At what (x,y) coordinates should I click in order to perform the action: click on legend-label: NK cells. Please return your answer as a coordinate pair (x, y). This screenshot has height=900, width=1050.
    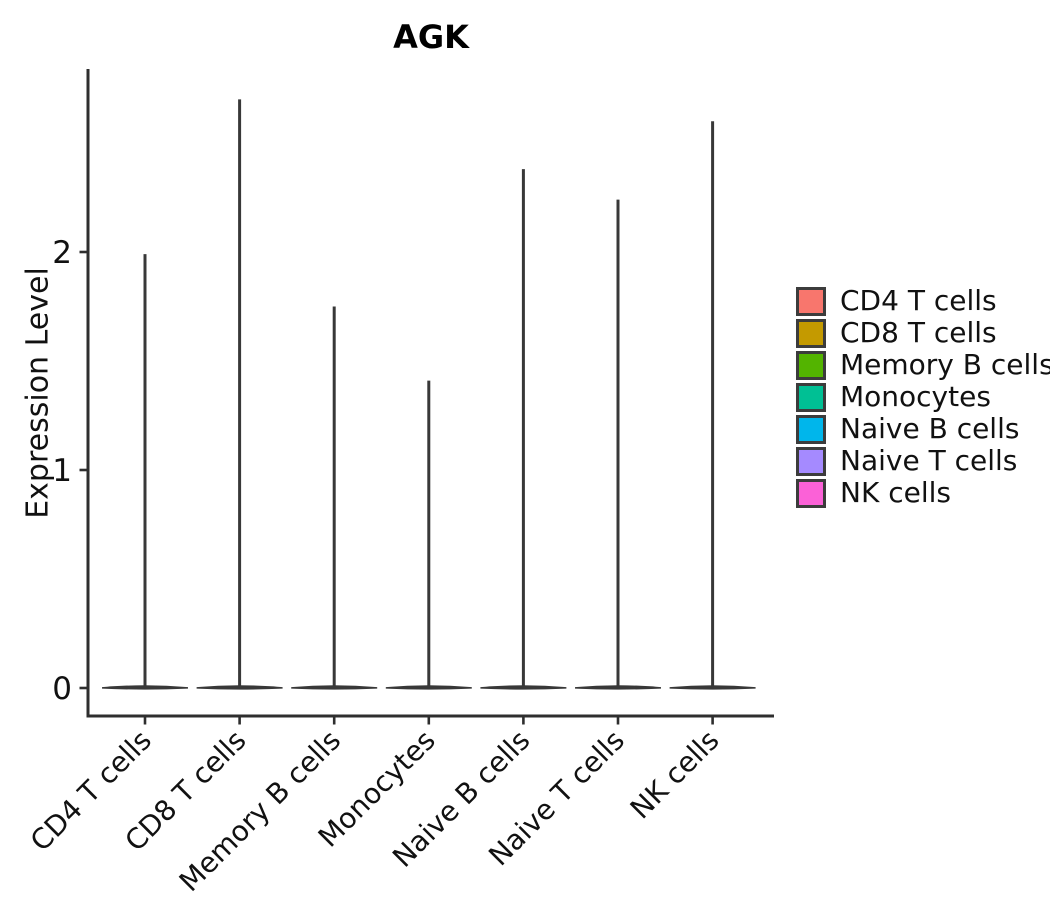
    Looking at the image, I should click on (895, 492).